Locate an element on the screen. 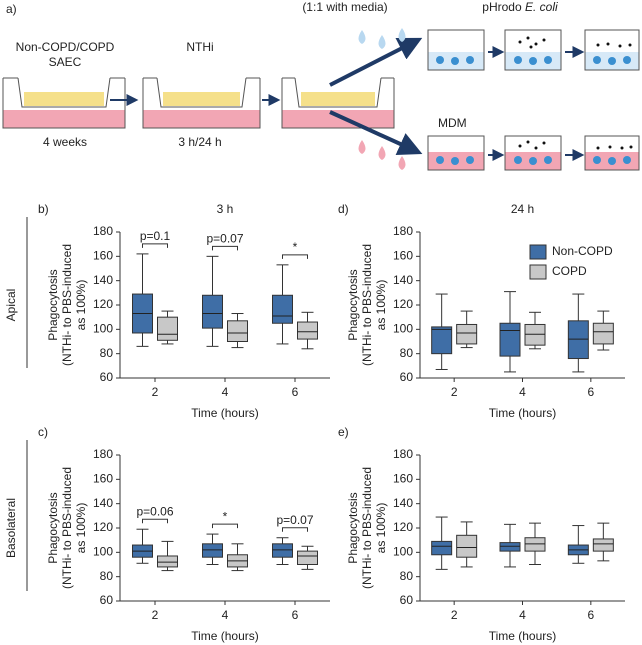  annotation: p=0.06 is located at coordinates (154, 511).